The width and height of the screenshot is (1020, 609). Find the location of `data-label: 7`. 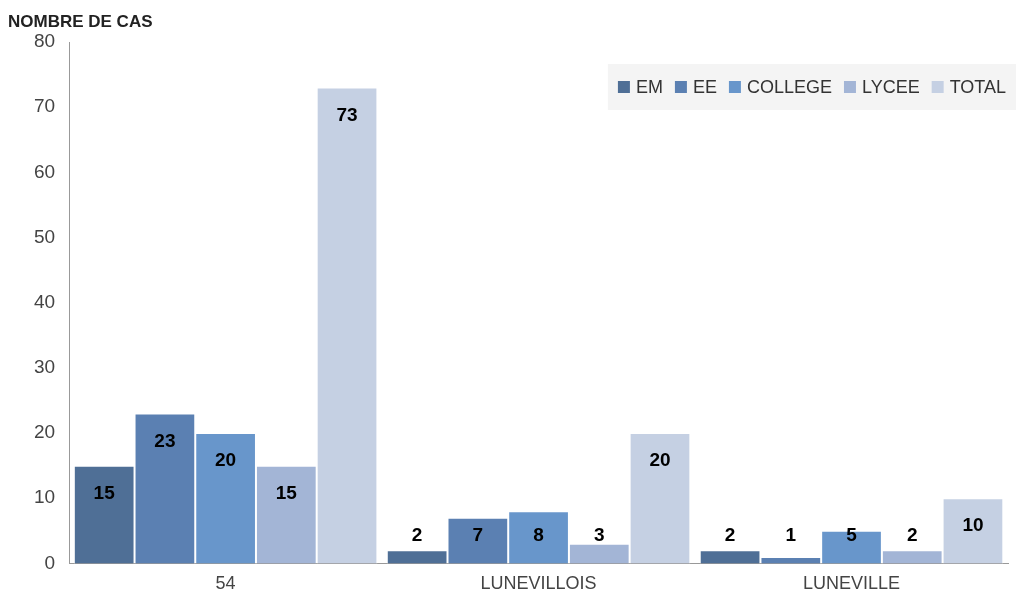

data-label: 7 is located at coordinates (478, 534).